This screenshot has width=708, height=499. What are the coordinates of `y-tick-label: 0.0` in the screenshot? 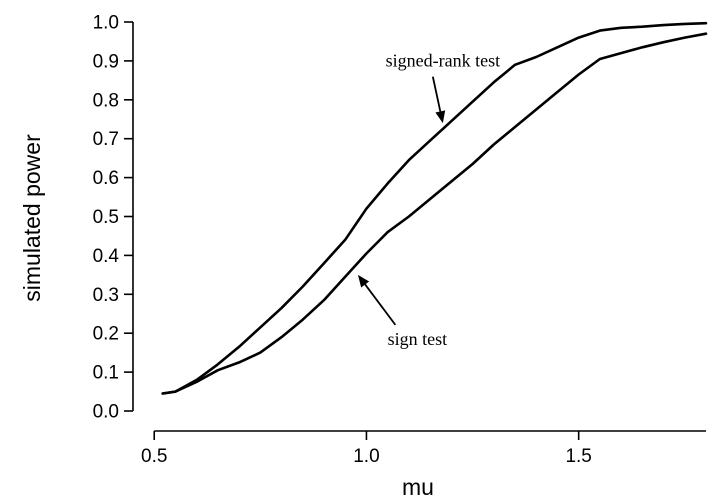 It's located at (106, 412).